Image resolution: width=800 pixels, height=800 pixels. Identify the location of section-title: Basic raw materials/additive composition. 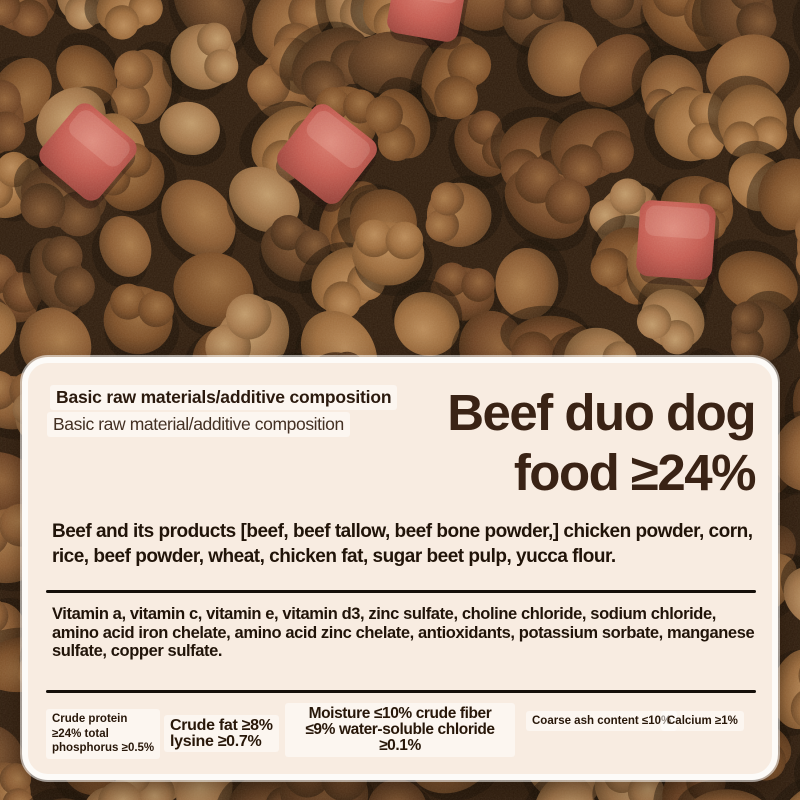
(224, 397).